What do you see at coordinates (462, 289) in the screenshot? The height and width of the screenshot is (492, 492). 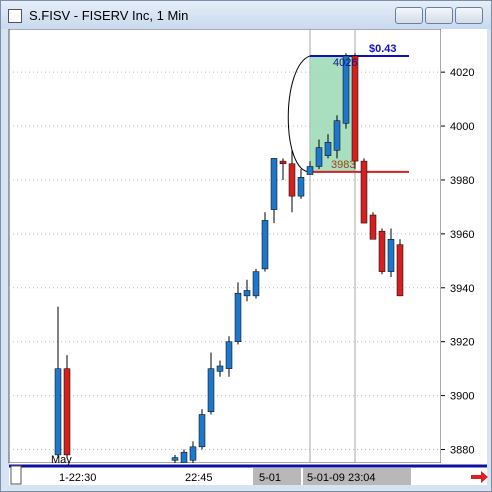 I see `y-tick-label: 3940` at bounding box center [462, 289].